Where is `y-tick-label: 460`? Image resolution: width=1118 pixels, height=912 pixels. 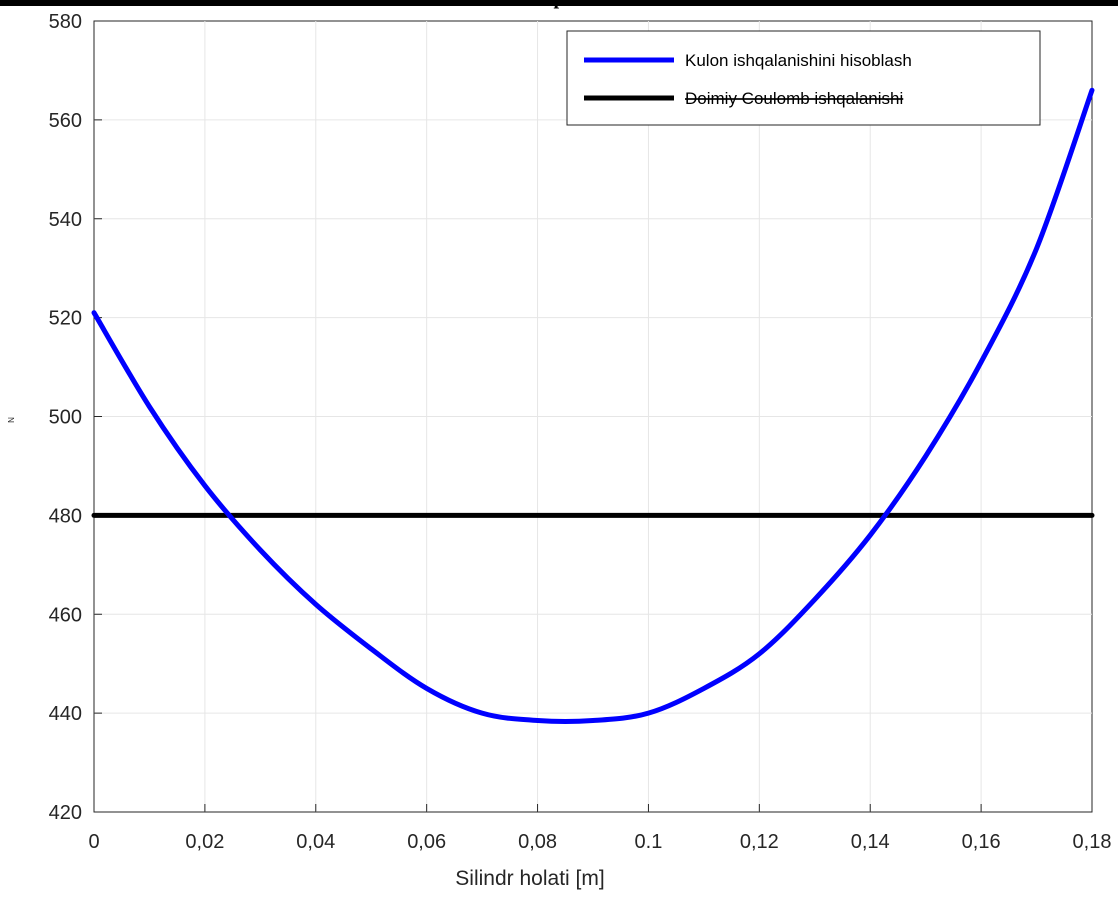
y-tick-label: 460 is located at coordinates (65, 615).